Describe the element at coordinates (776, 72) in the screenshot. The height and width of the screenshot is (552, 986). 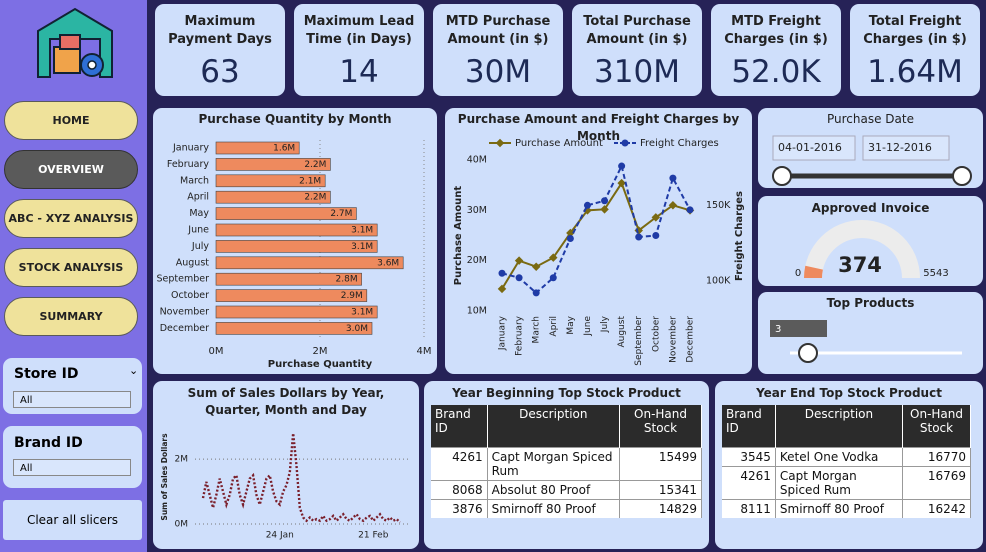
I see `kpi-value: 52.0K` at that location.